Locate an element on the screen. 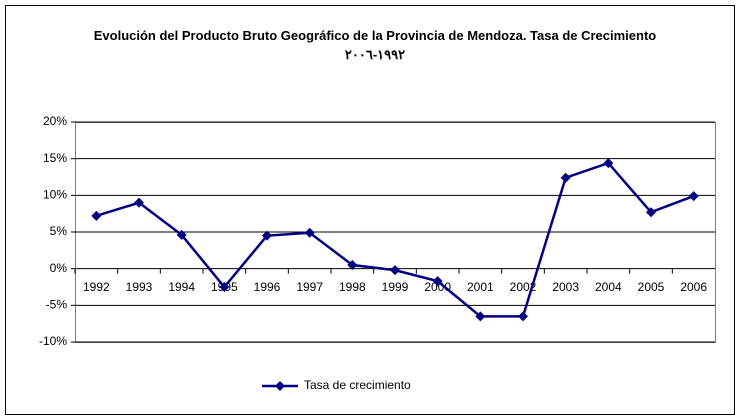  y-tick-label: 0% is located at coordinates (59, 268).